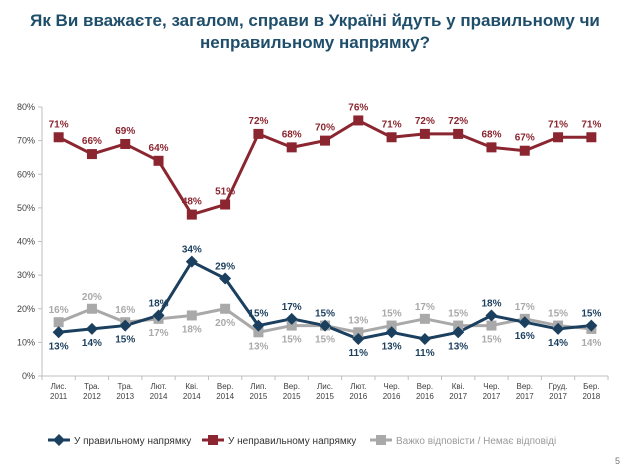 This screenshot has width=630, height=472. I want to click on data-label-right: 14%, so click(558, 343).